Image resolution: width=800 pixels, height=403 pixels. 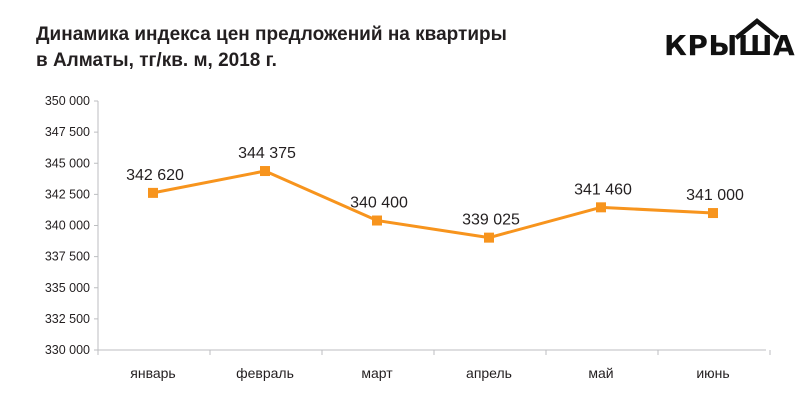 What do you see at coordinates (379, 203) in the screenshot?
I see `data-label: 340 400` at bounding box center [379, 203].